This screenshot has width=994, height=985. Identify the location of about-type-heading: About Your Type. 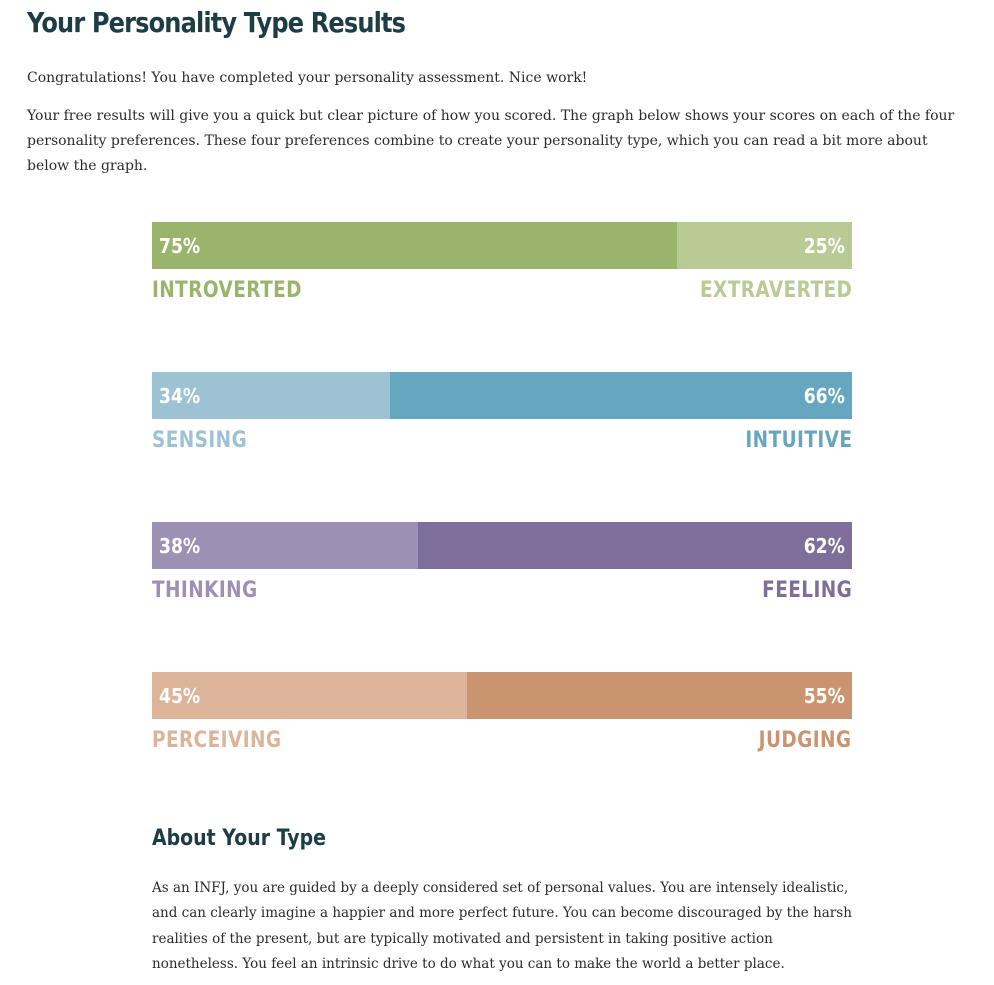
(239, 838).